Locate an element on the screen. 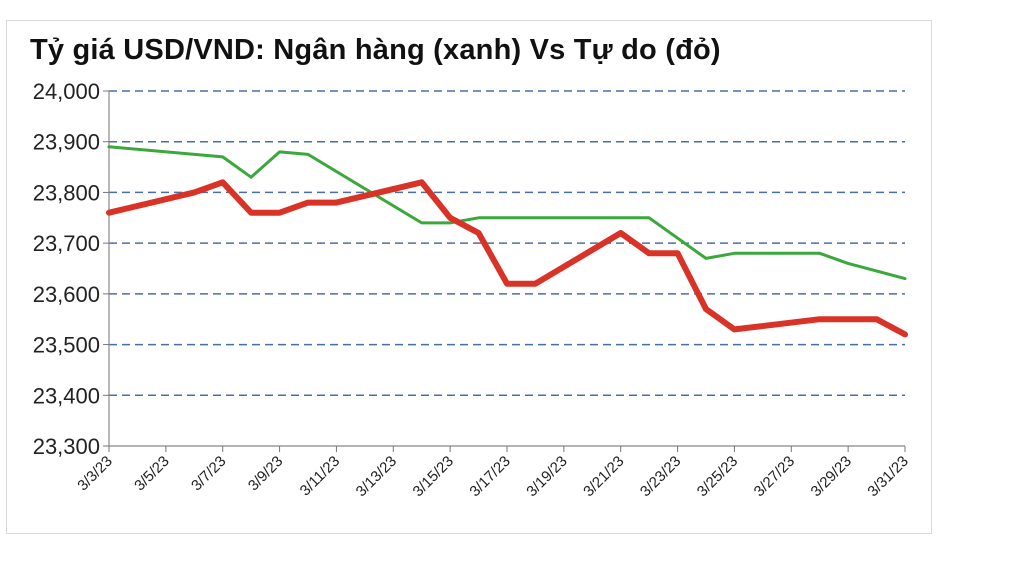 The image size is (1016, 584). y-tick-label: 23,300 is located at coordinates (66, 446).